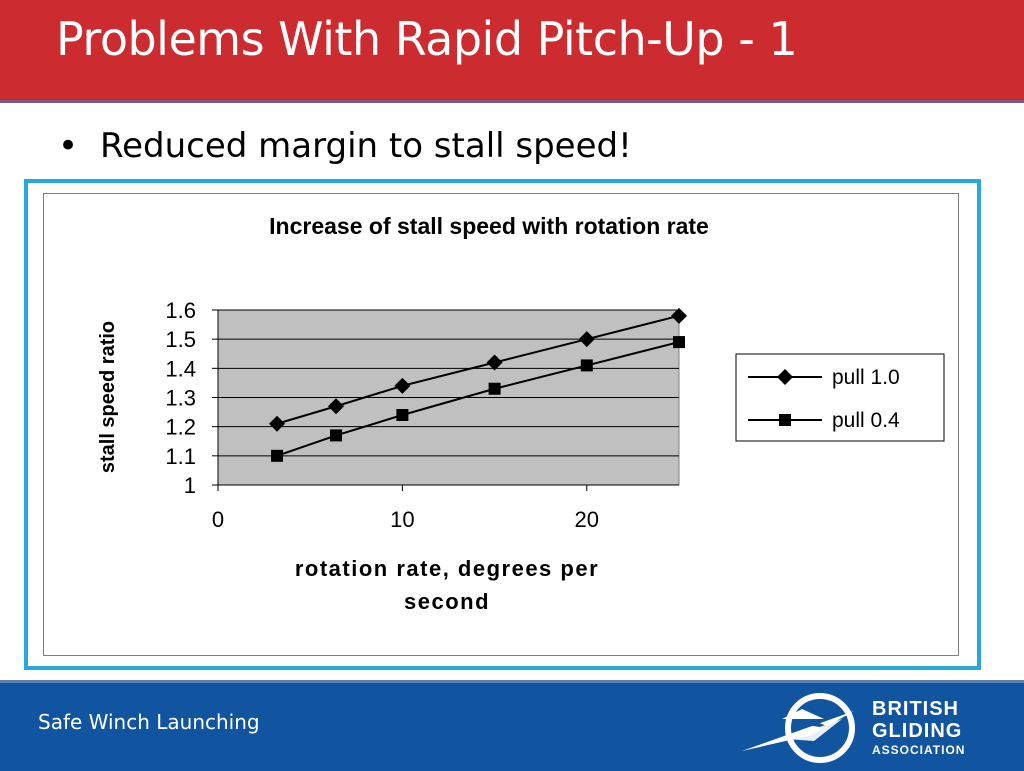 Image resolution: width=1024 pixels, height=771 pixels. I want to click on legend-diamond-icon, so click(785, 377).